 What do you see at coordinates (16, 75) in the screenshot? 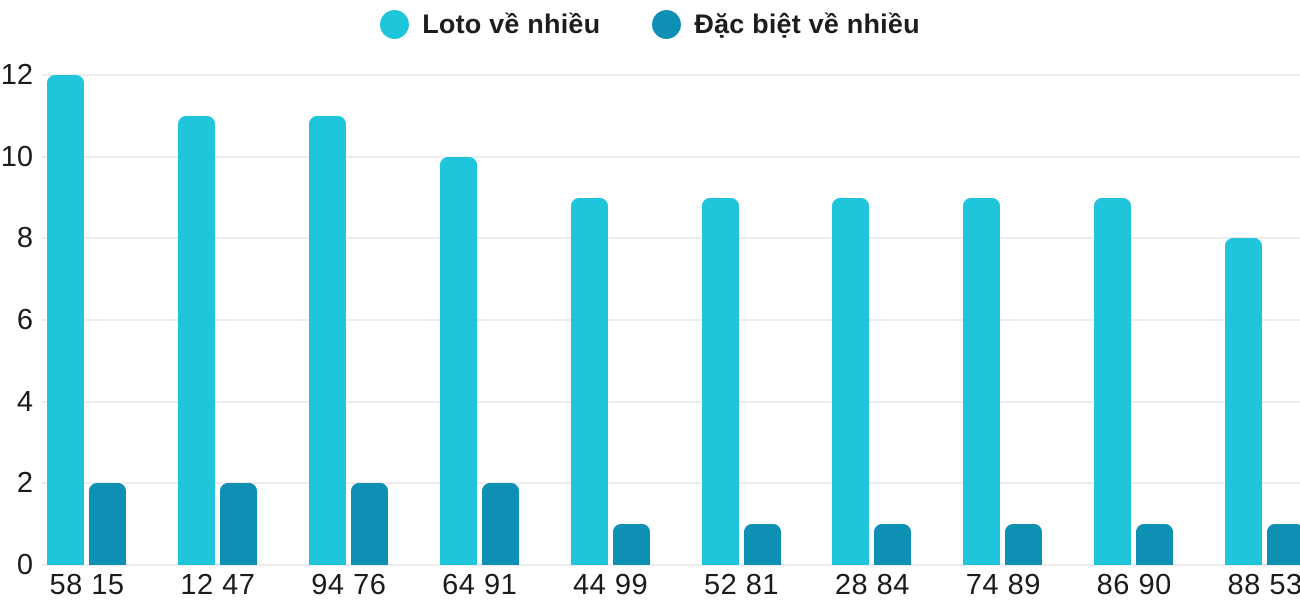
I see `y-axis-tick-label: 12` at bounding box center [16, 75].